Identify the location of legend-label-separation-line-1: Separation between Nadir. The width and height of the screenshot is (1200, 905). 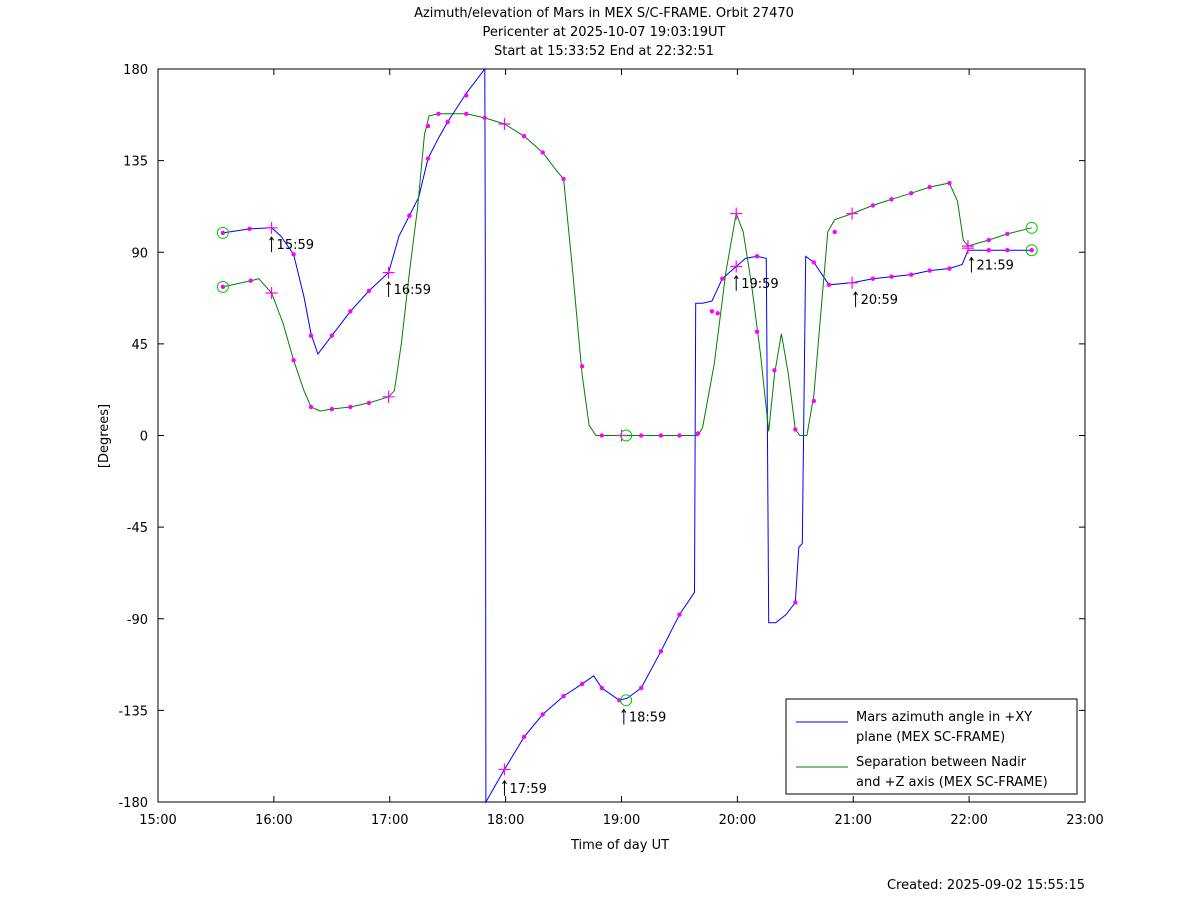
(941, 762).